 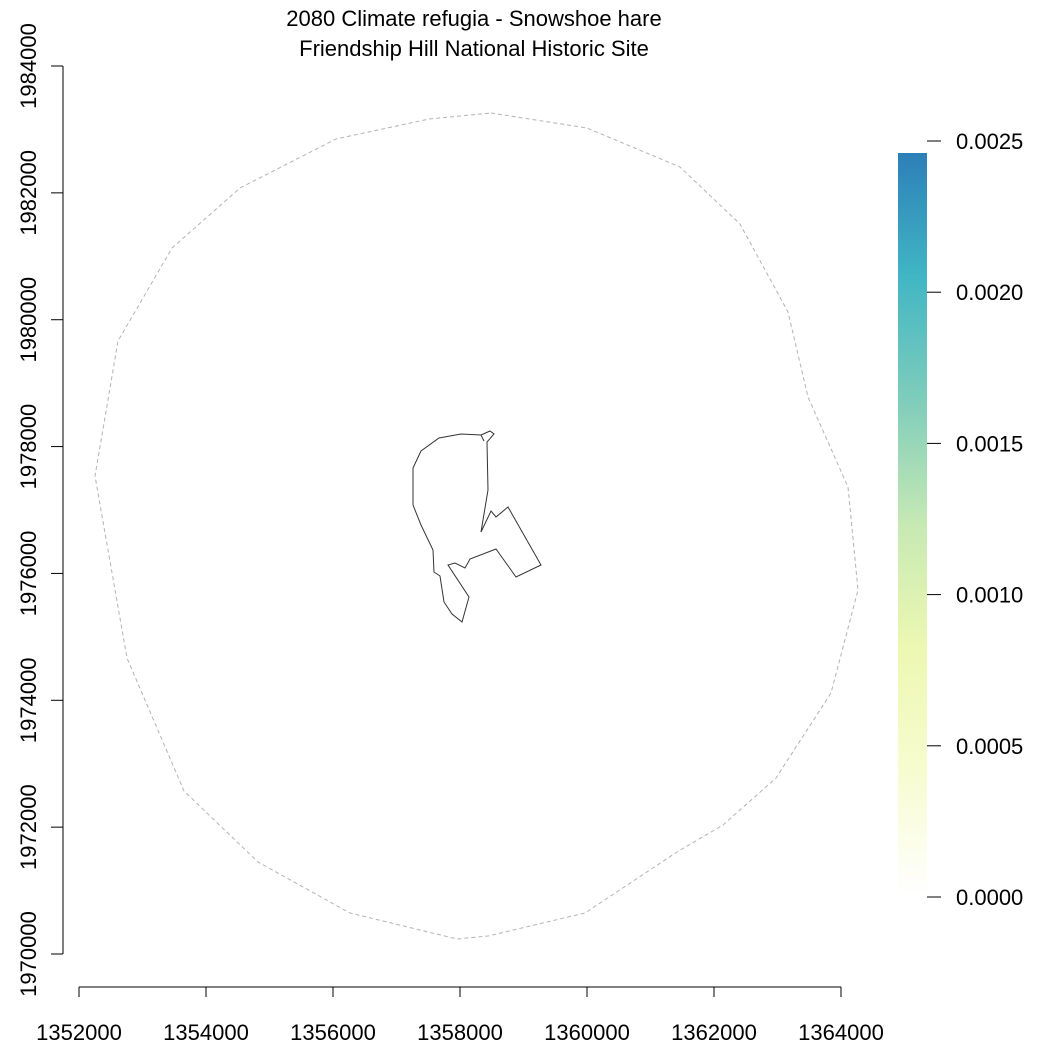 What do you see at coordinates (473, 18) in the screenshot?
I see `map-title-line1: 2080 Climate refugia - Snowshoe hare` at bounding box center [473, 18].